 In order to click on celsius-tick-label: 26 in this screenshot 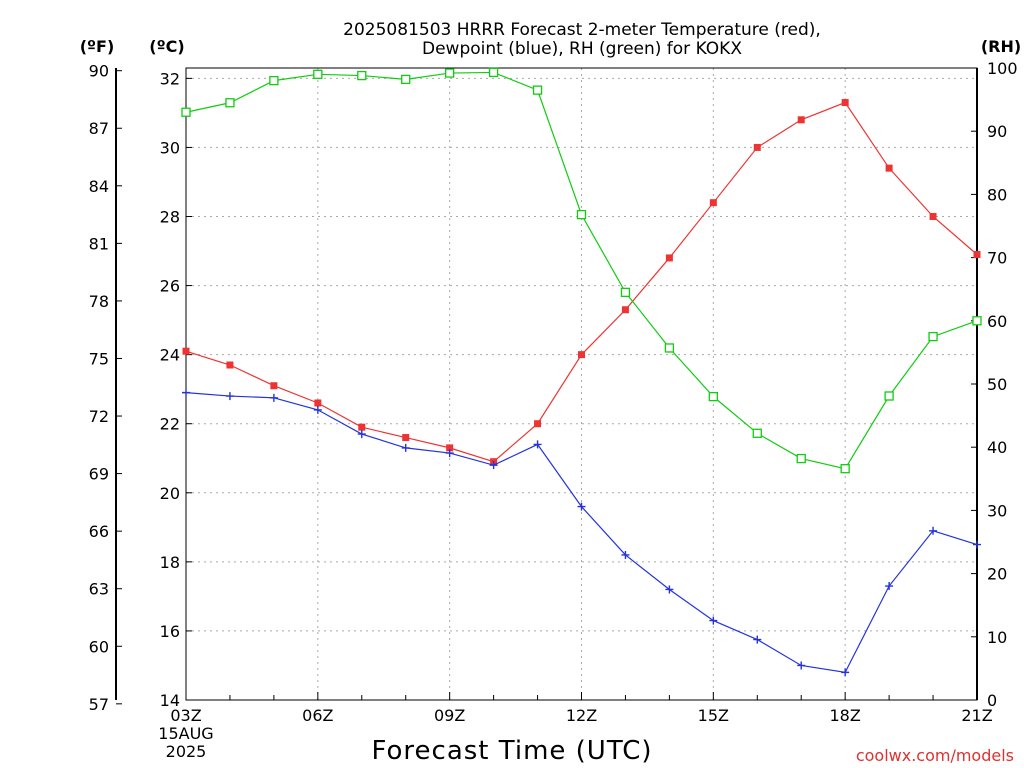, I will do `click(170, 286)`.